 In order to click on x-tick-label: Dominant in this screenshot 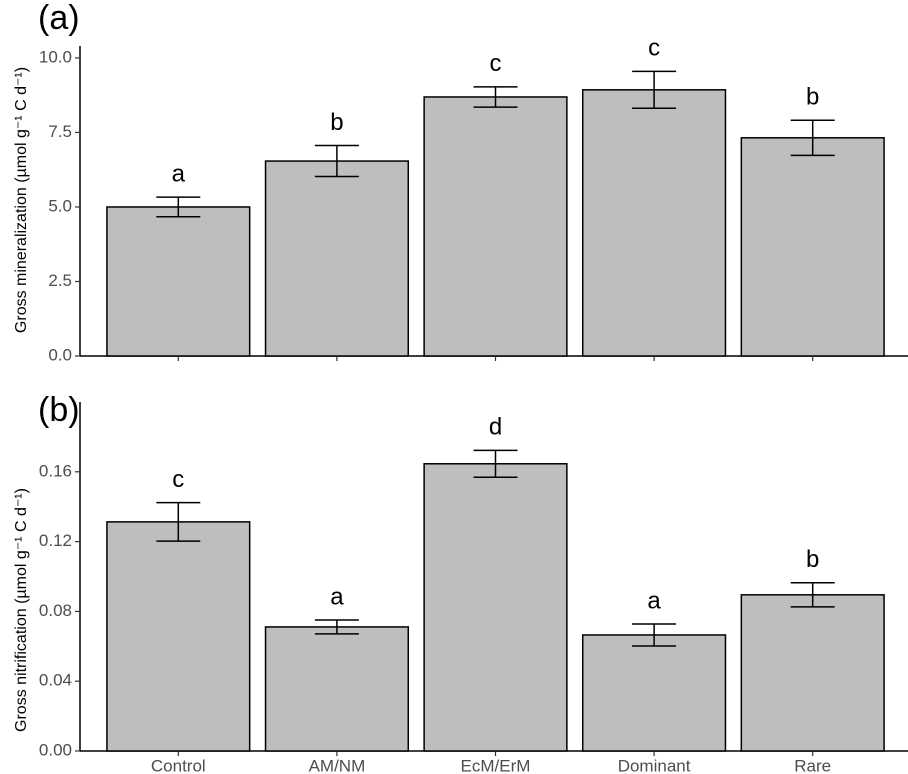, I will do `click(654, 765)`.